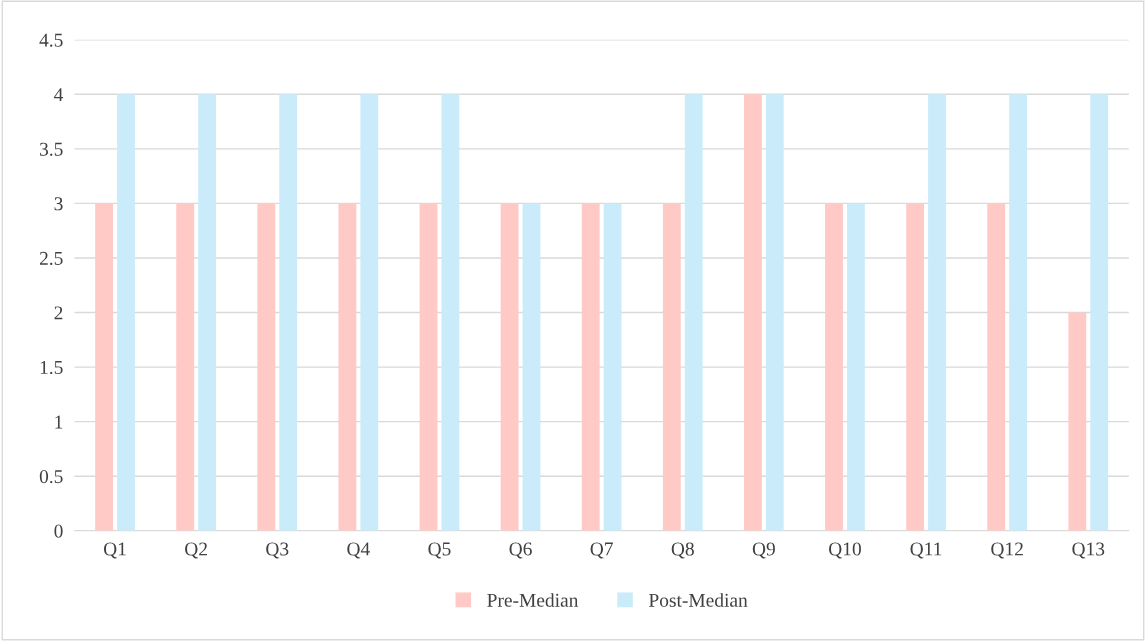 This screenshot has width=1146, height=641. I want to click on x-tick-label: Q12, so click(1007, 550).